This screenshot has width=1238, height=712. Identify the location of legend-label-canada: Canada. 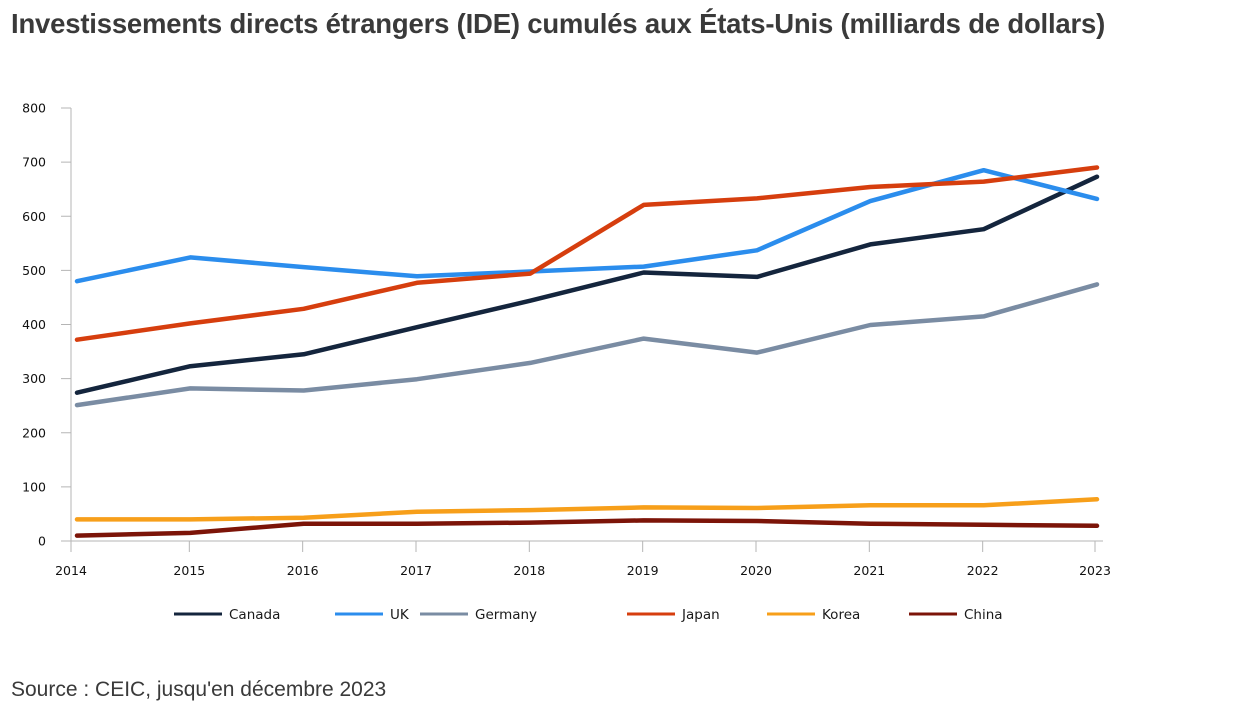
(254, 615).